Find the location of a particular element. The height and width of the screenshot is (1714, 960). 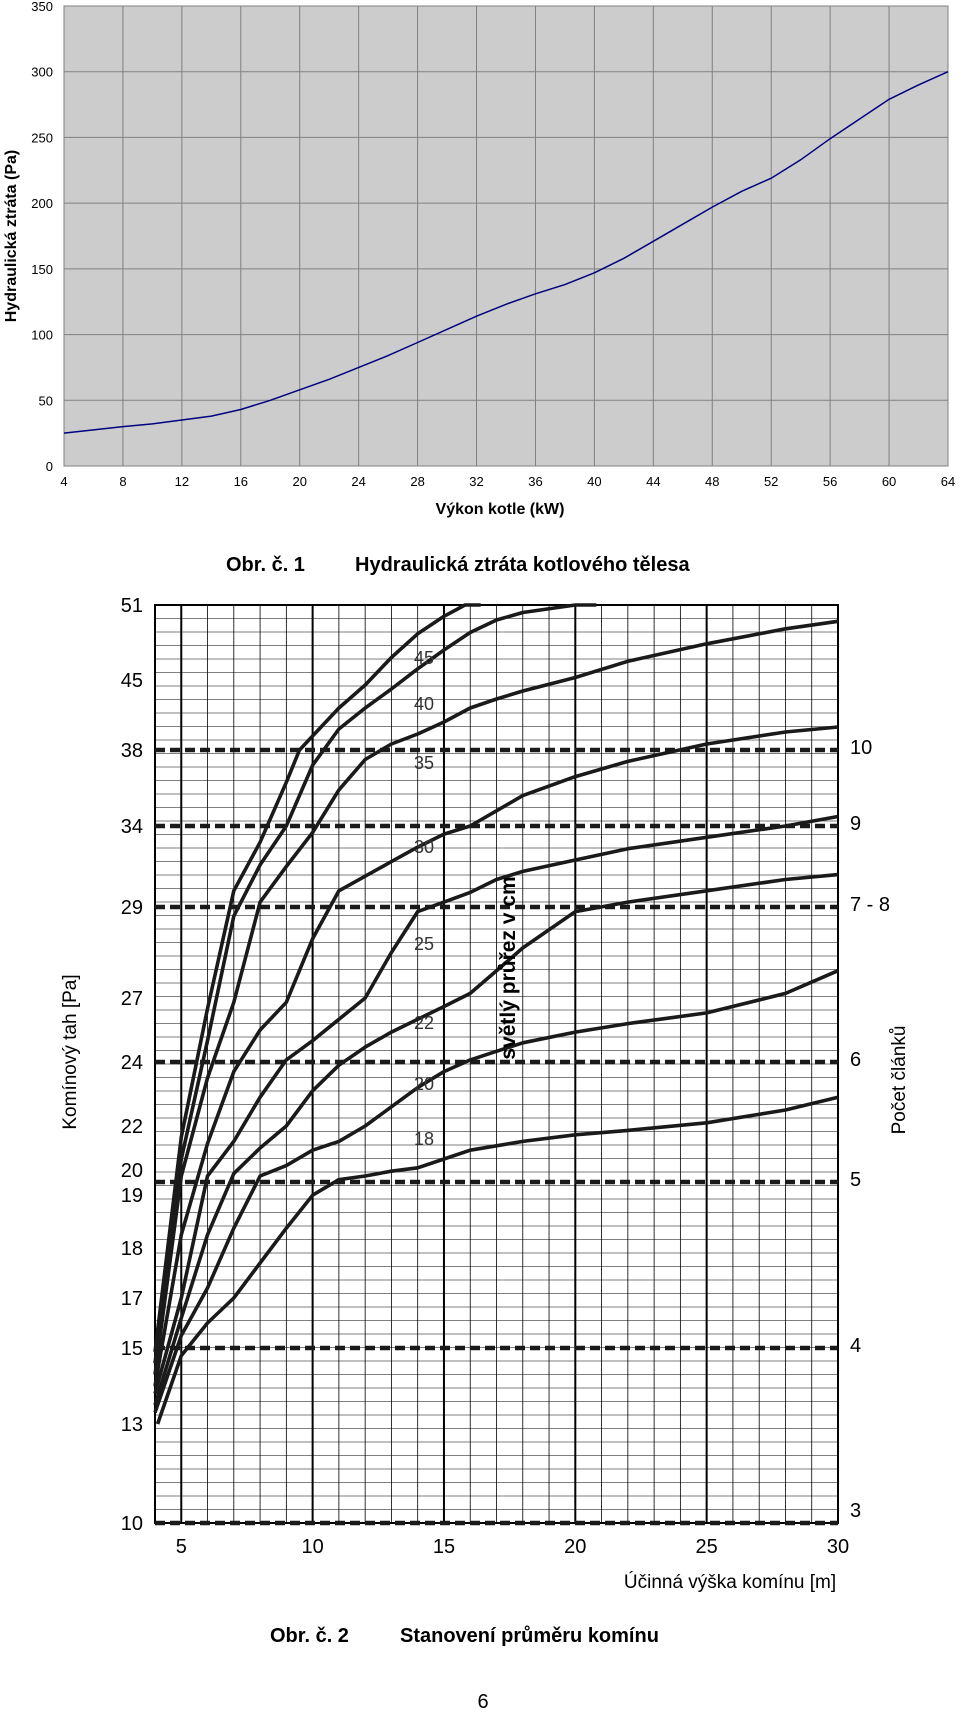

chart-1-x-tick-label: 20 is located at coordinates (299, 481).